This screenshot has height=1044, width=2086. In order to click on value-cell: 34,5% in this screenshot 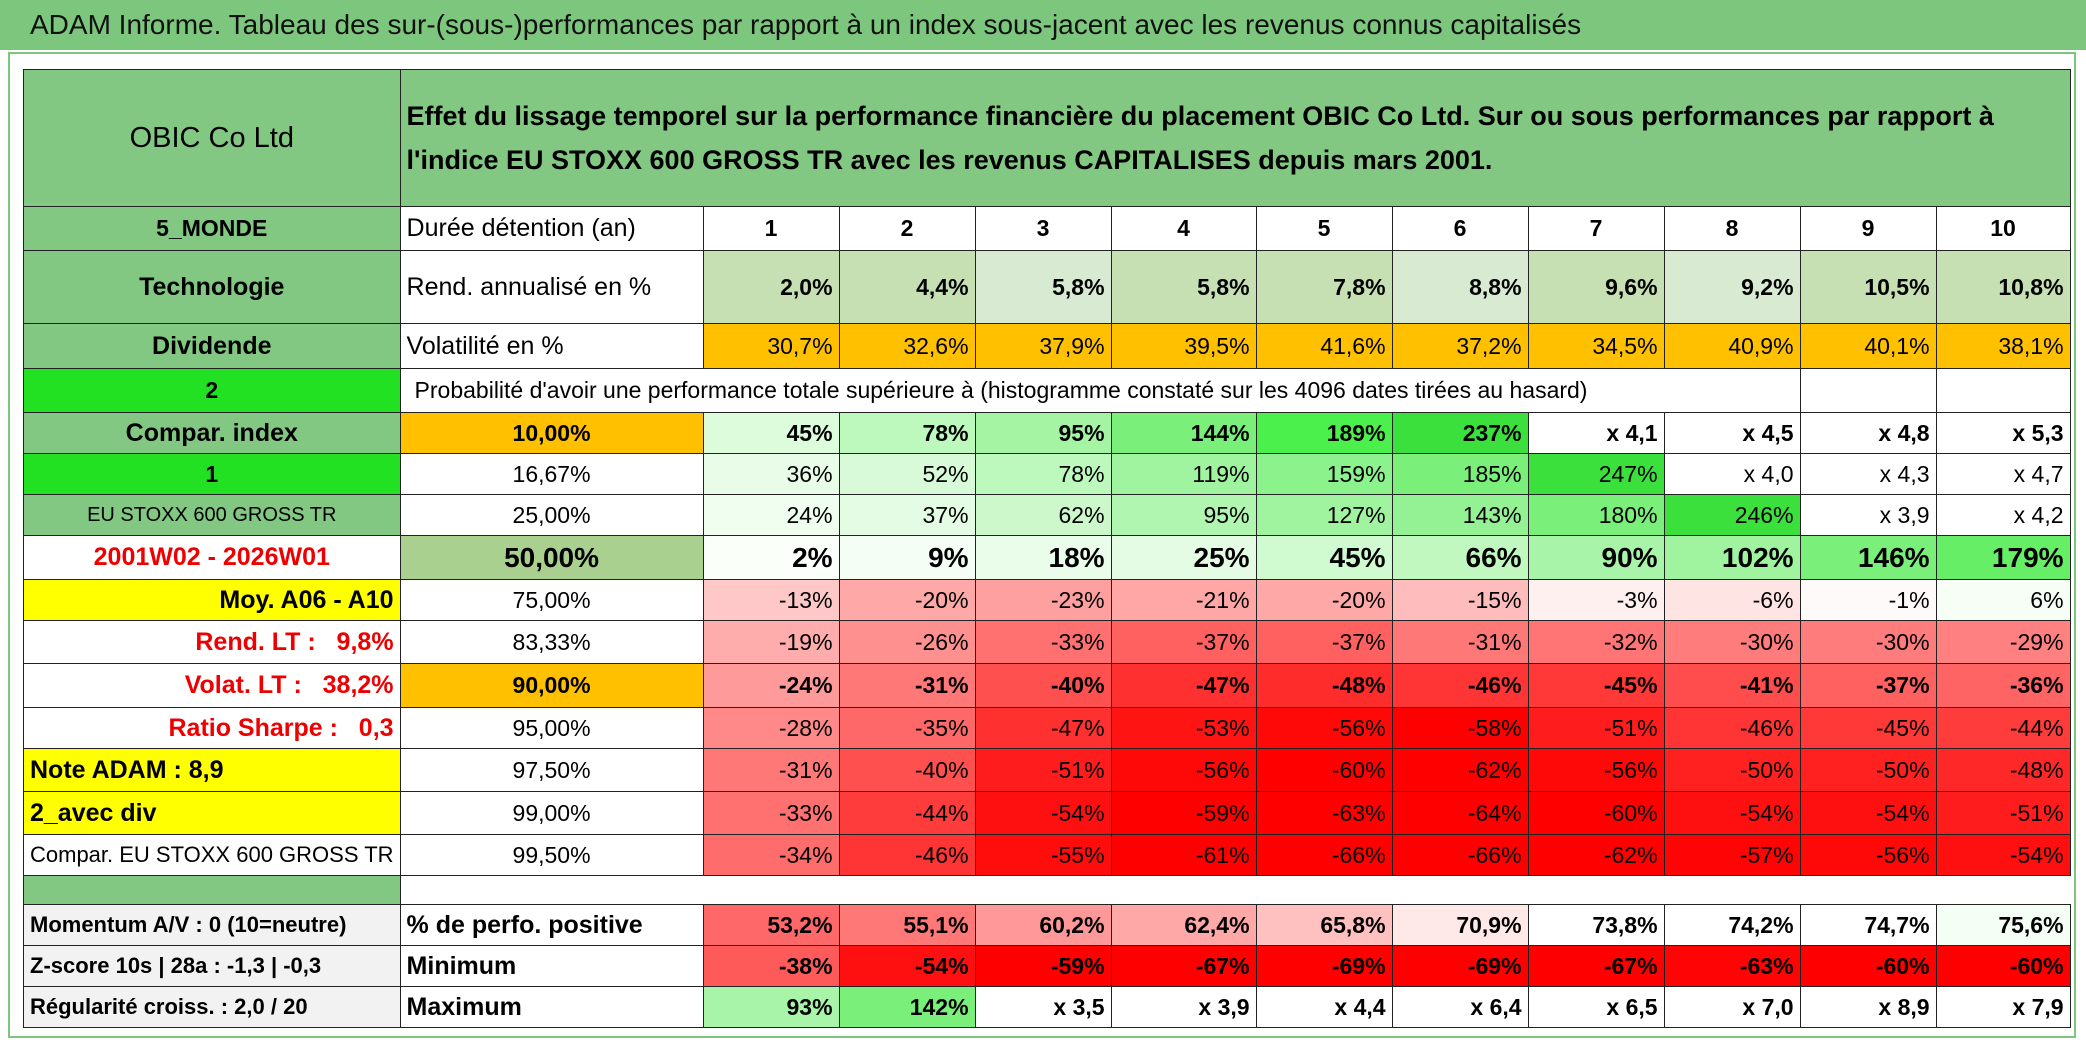, I will do `click(1596, 346)`.